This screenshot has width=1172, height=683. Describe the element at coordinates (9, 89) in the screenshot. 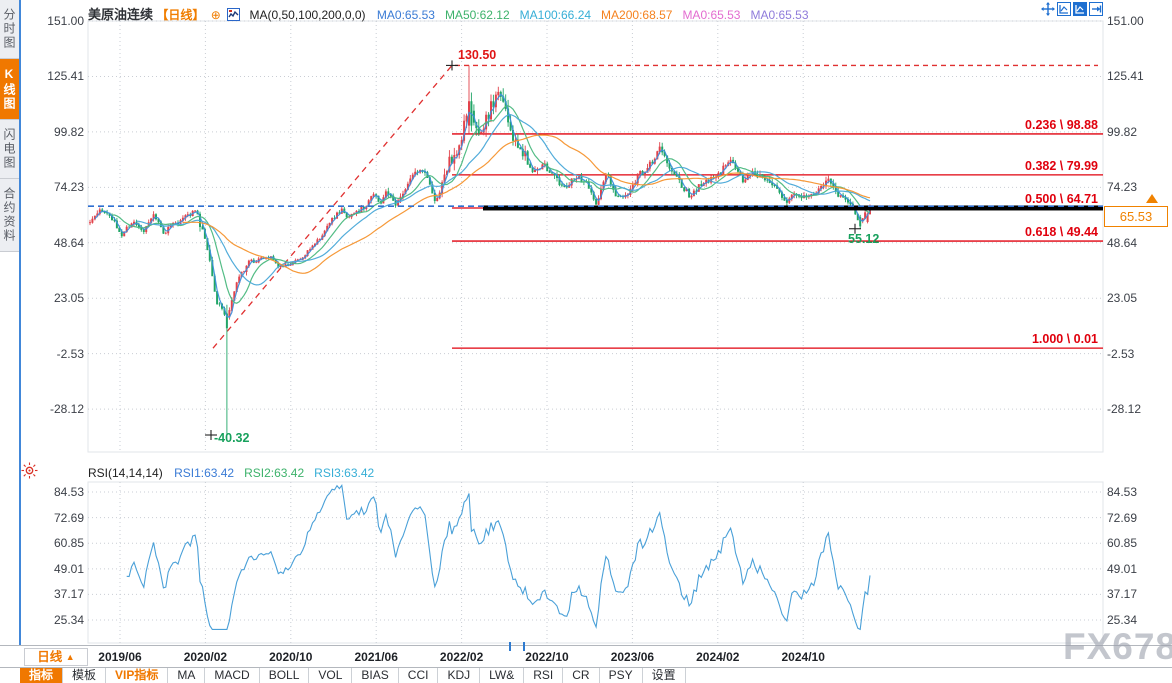

I see `sidebar-item-K线图: K线图` at that location.